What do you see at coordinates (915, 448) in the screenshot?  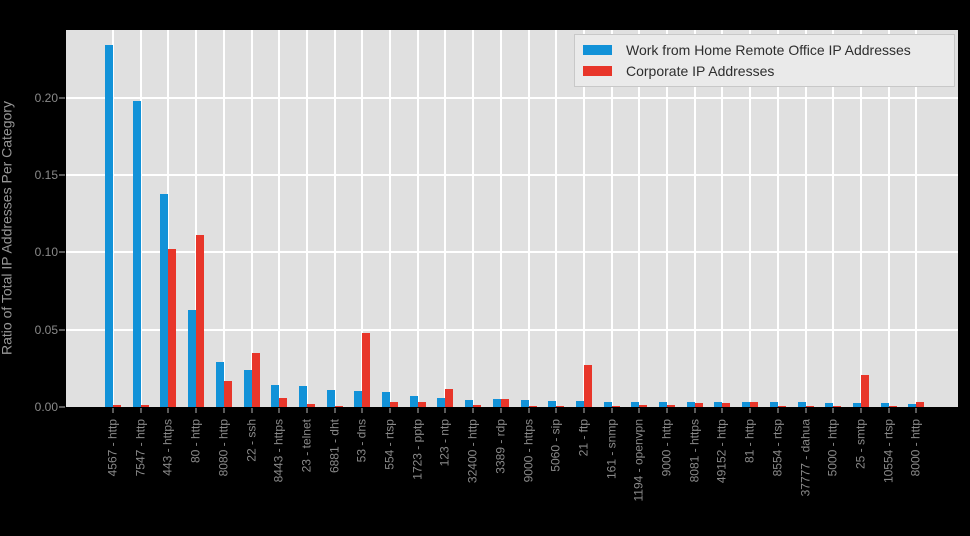 I see `x-tick-label: 8000 - http` at bounding box center [915, 448].